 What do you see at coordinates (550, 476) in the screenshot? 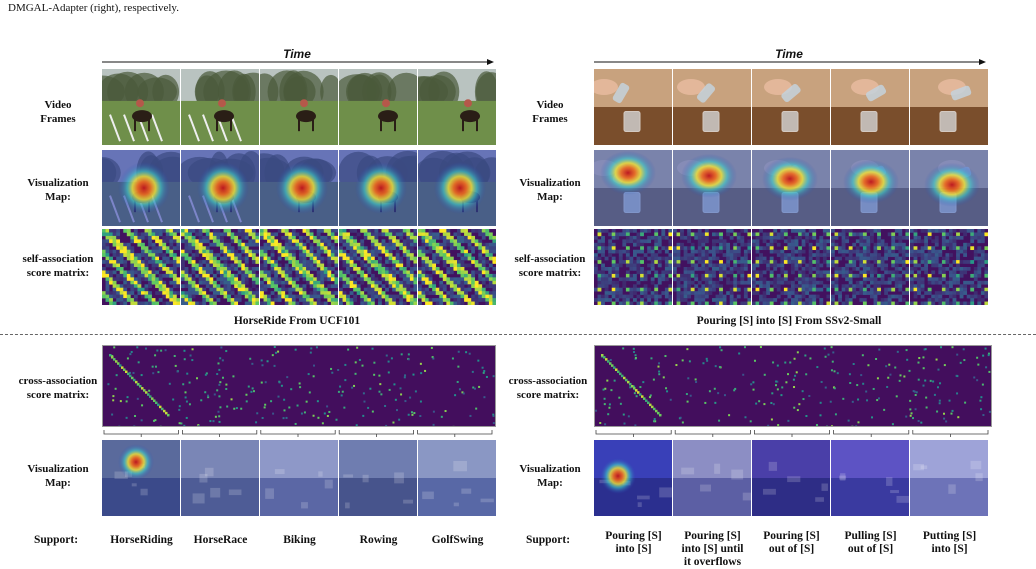
I see `right-vis-map-label-bottom: Visualization Map:` at bounding box center [550, 476].